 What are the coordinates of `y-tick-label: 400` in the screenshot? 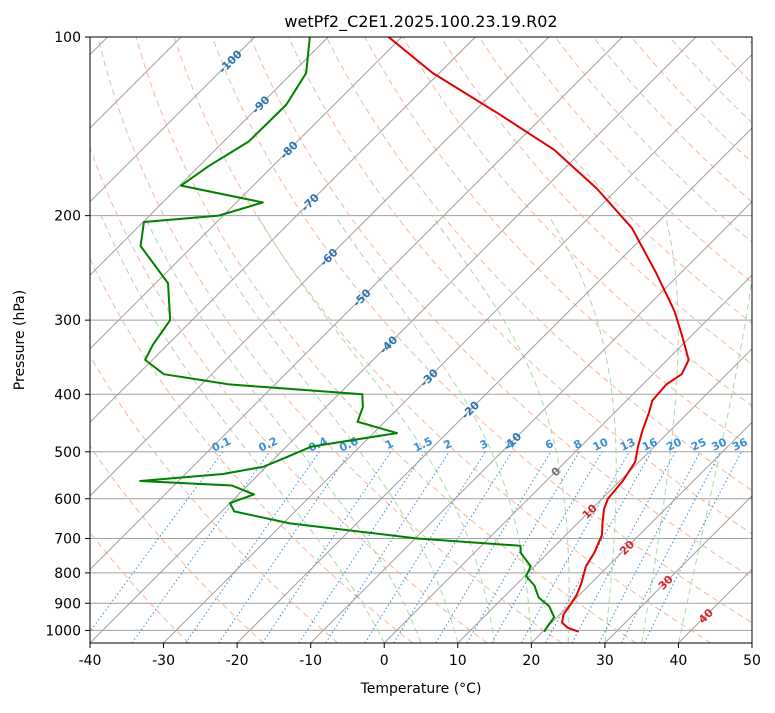 It's located at (67, 395).